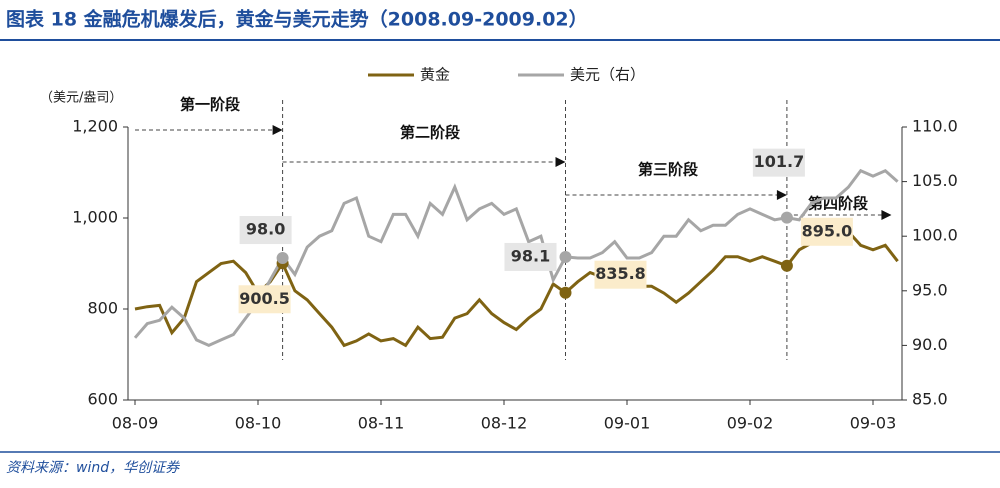  Describe the element at coordinates (210, 105) in the screenshot. I see `phase-label: 第一阶段` at that location.